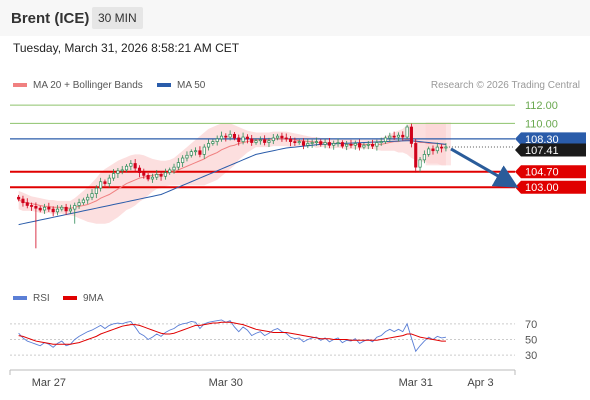  Describe the element at coordinates (273, 340) in the screenshot. I see `rsi-panel: 70 50 30` at that location.